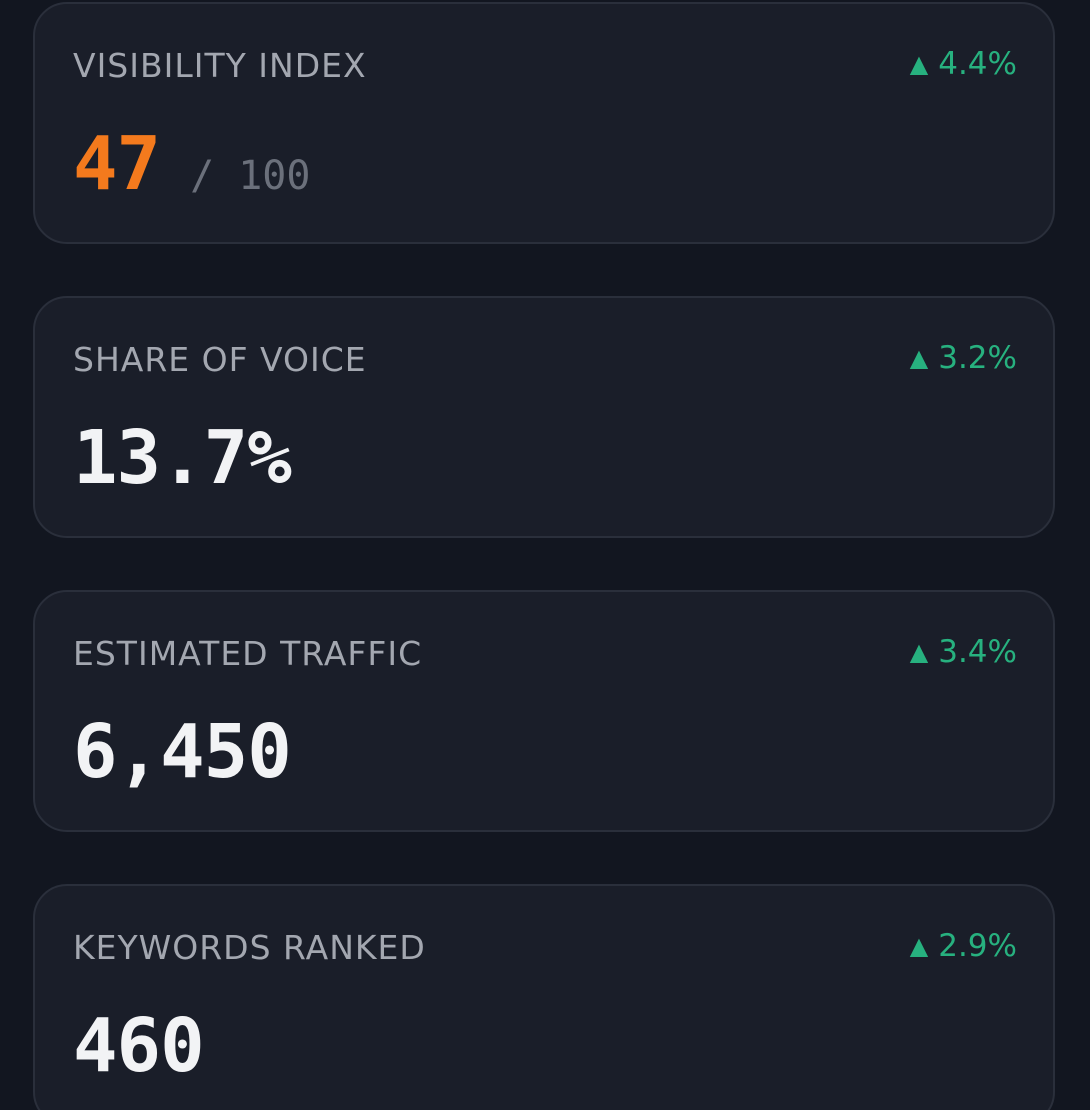 This screenshot has width=1090, height=1110. I want to click on delta-badge: ▲ 4.4%, so click(963, 64).